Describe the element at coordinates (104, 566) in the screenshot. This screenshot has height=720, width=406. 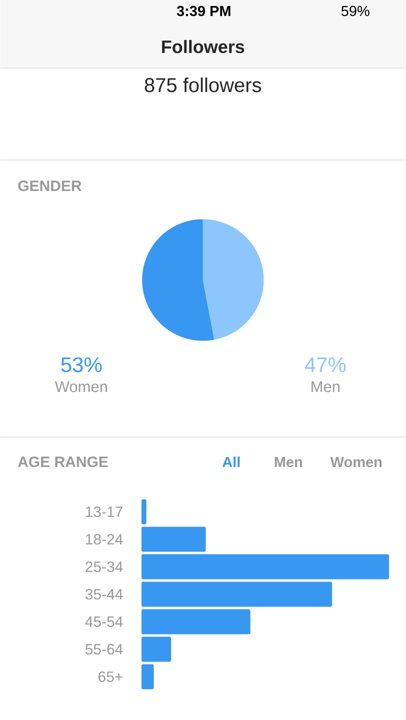
I see `y-tick-label: 25-34` at that location.